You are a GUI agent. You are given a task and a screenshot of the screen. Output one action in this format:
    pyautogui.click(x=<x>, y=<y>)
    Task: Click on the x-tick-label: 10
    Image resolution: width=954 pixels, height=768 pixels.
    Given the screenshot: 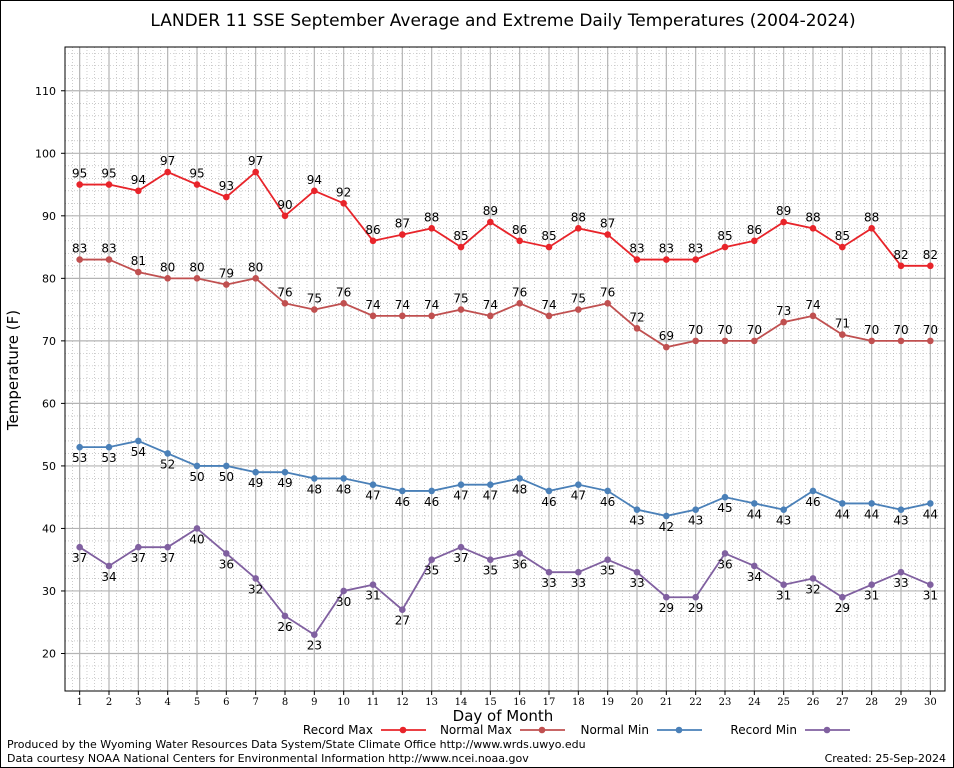 What is the action you would take?
    pyautogui.click(x=343, y=702)
    